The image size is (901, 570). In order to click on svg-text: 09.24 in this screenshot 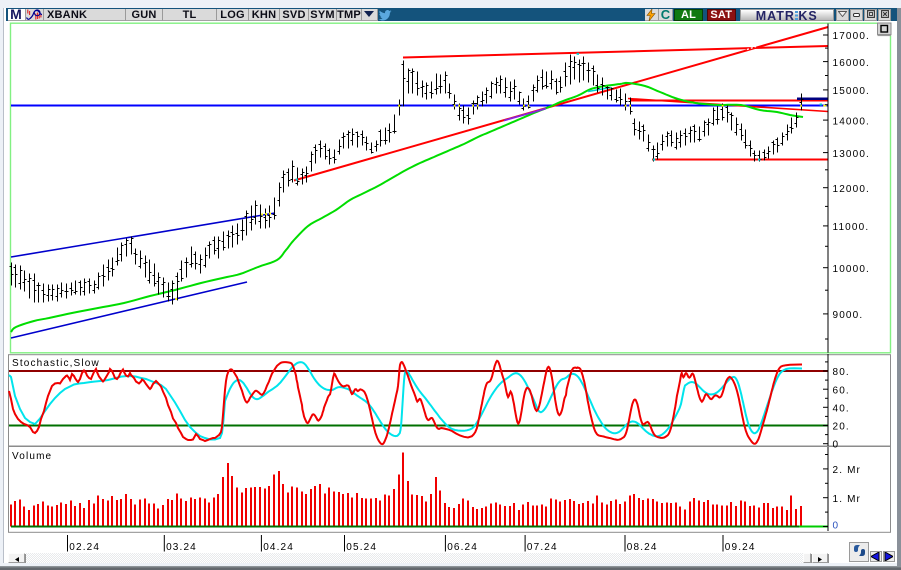, I will do `click(740, 547)`.